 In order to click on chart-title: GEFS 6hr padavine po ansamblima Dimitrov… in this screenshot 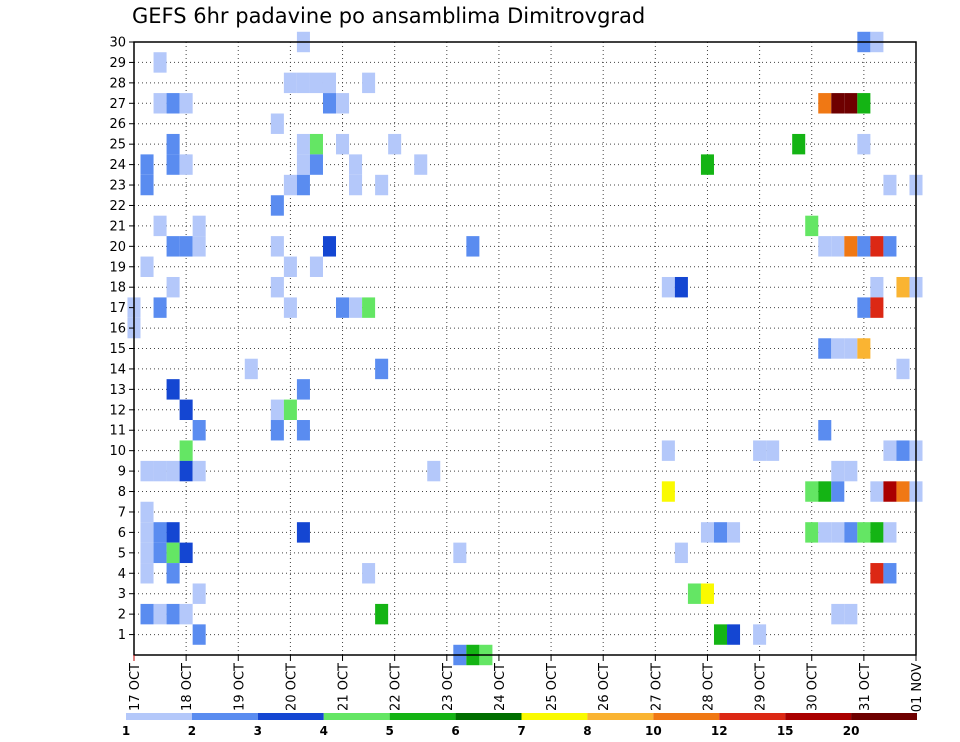, I will do `click(389, 16)`.